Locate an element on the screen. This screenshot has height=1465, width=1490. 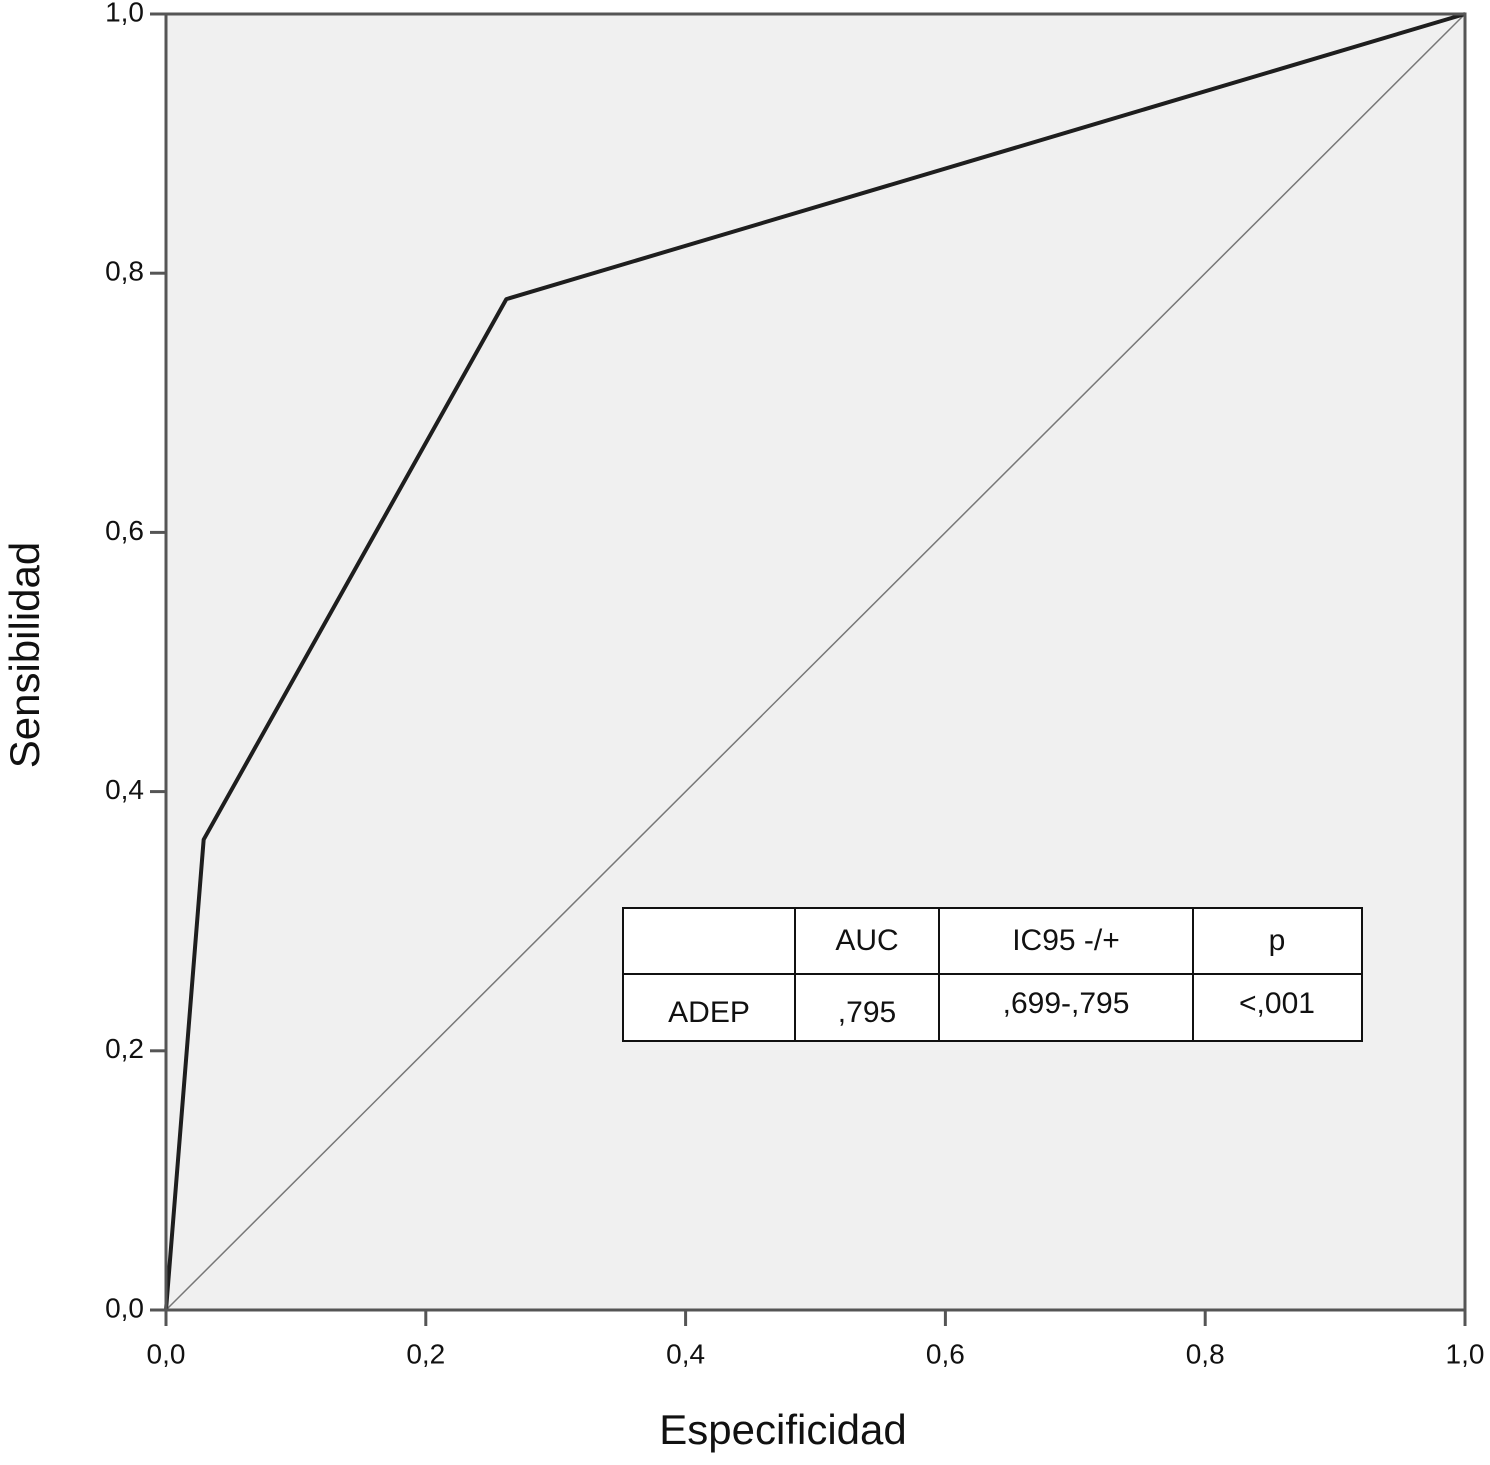
y-tick-label: 0,8 is located at coordinates (124, 271).